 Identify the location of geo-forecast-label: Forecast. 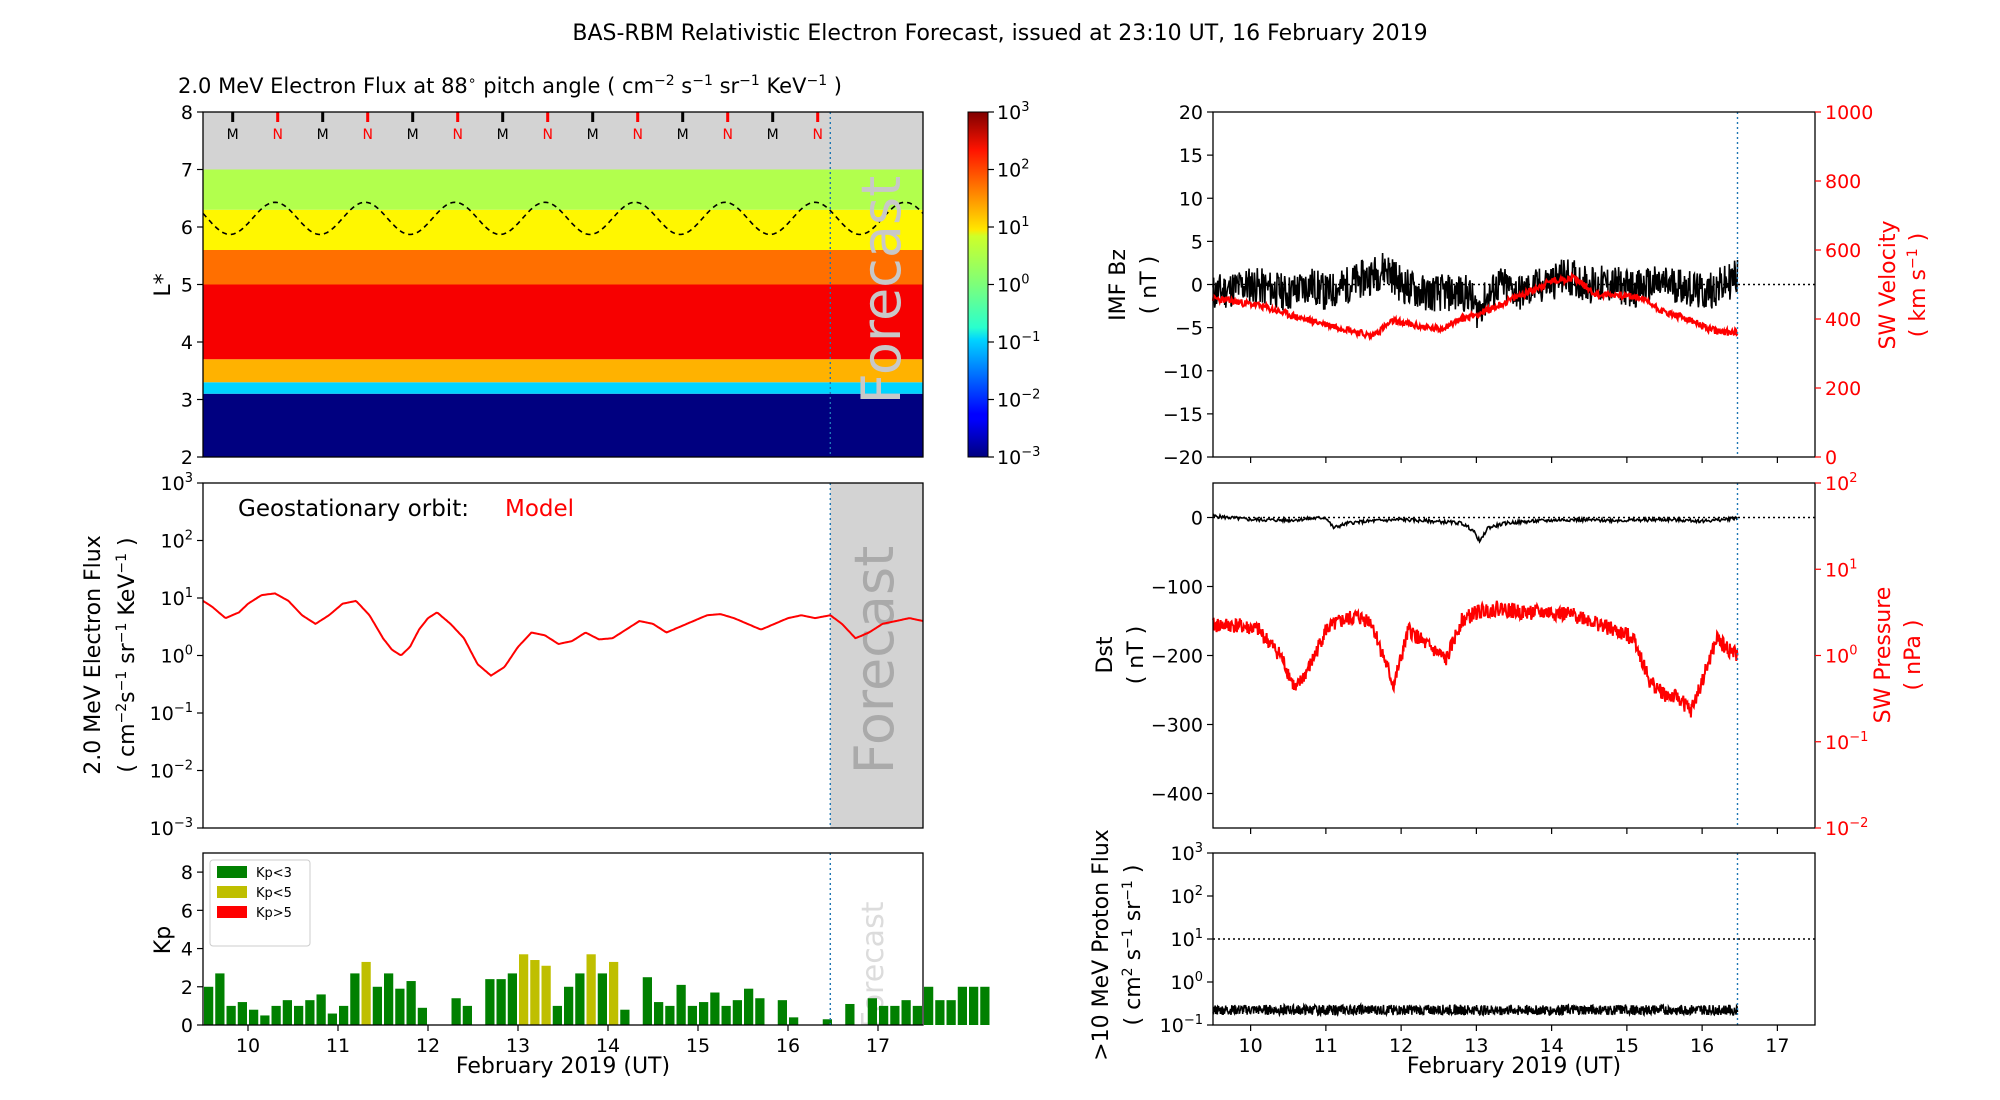
(874, 660).